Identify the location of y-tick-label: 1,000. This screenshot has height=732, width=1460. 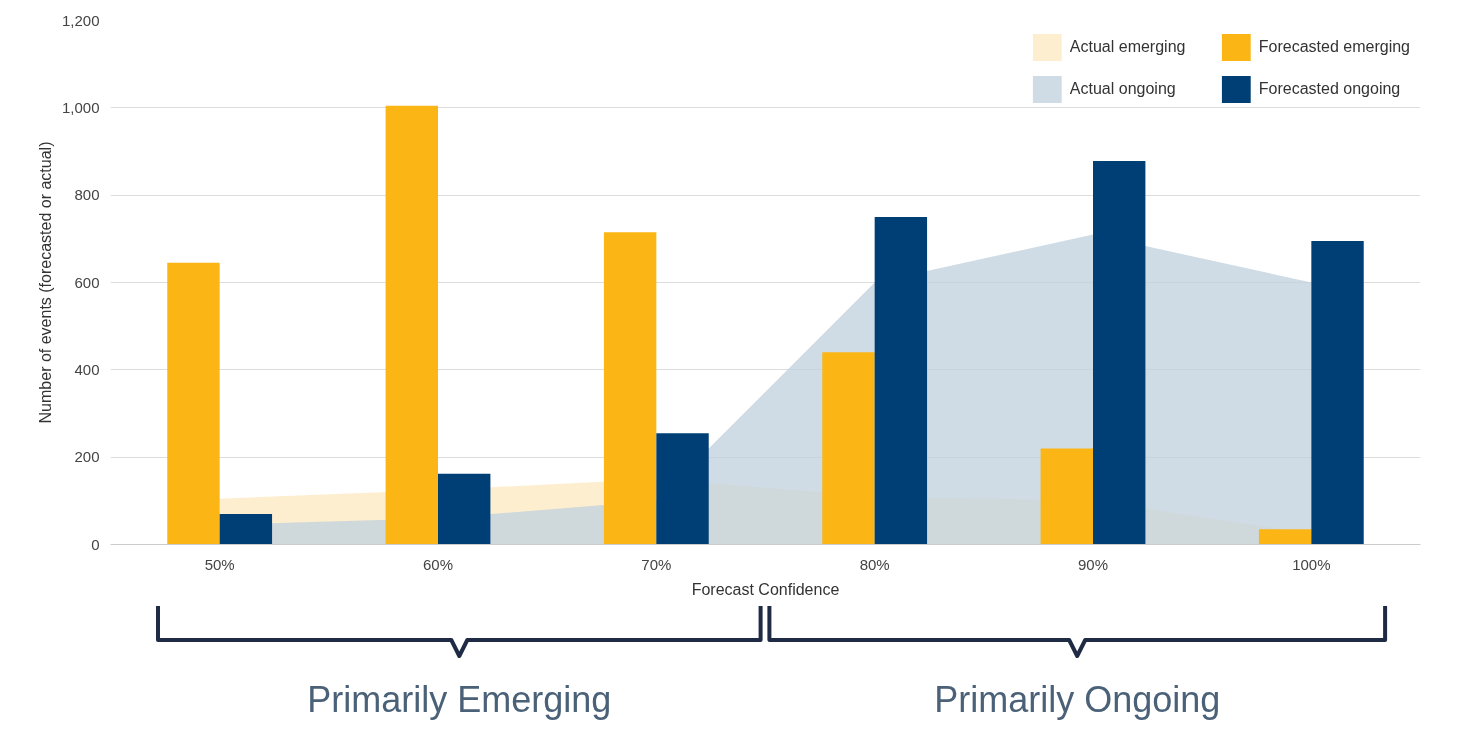
(80, 107).